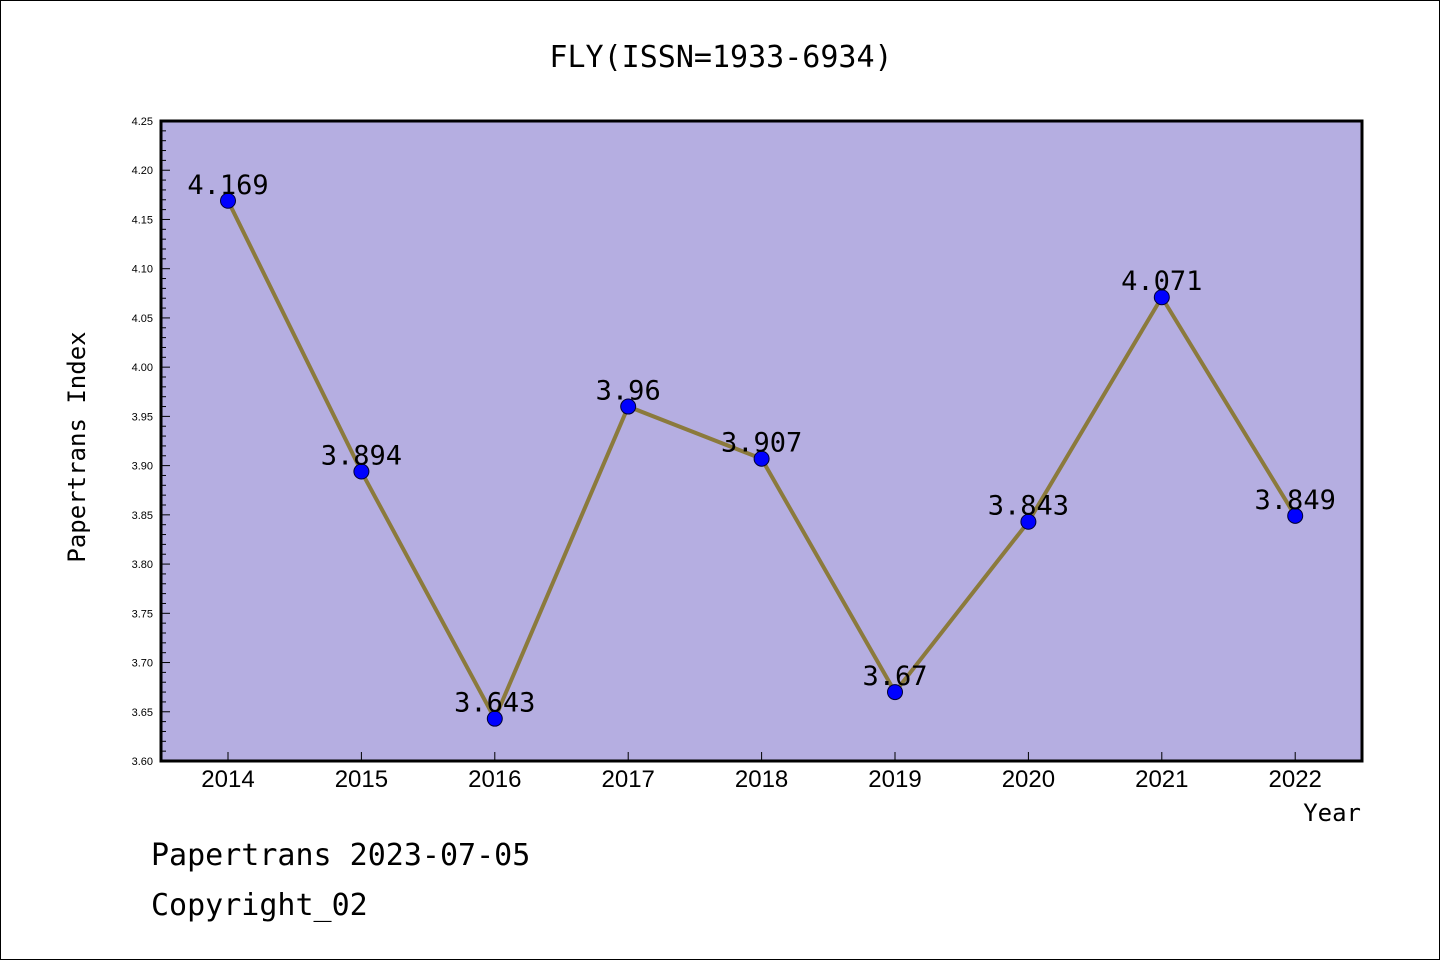 This screenshot has width=1440, height=961. Describe the element at coordinates (142, 417) in the screenshot. I see `y-tick-label: 3.95` at that location.